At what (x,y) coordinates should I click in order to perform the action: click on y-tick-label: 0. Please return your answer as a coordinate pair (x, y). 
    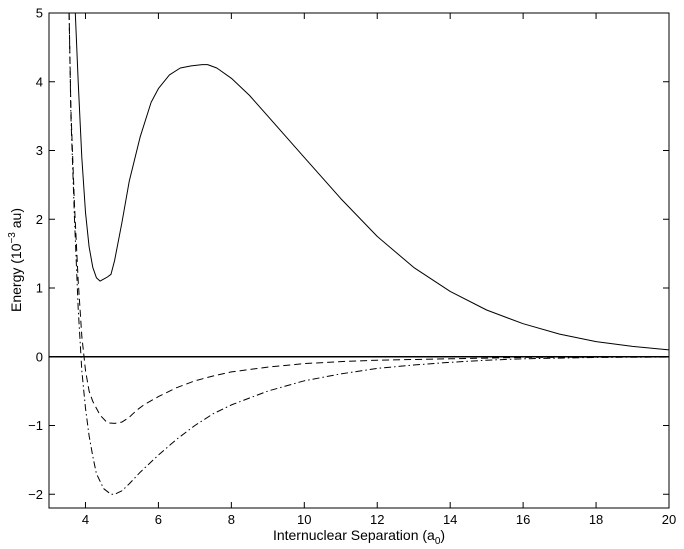
    Looking at the image, I should click on (39, 356).